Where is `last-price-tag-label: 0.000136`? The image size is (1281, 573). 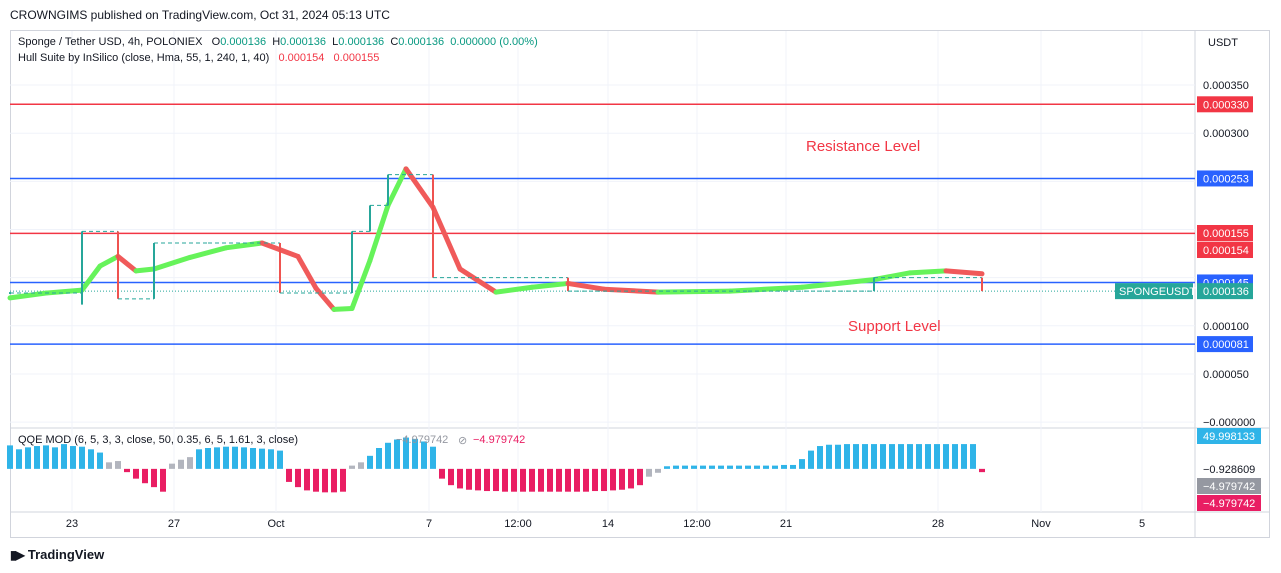
last-price-tag-label: 0.000136 is located at coordinates (1226, 292).